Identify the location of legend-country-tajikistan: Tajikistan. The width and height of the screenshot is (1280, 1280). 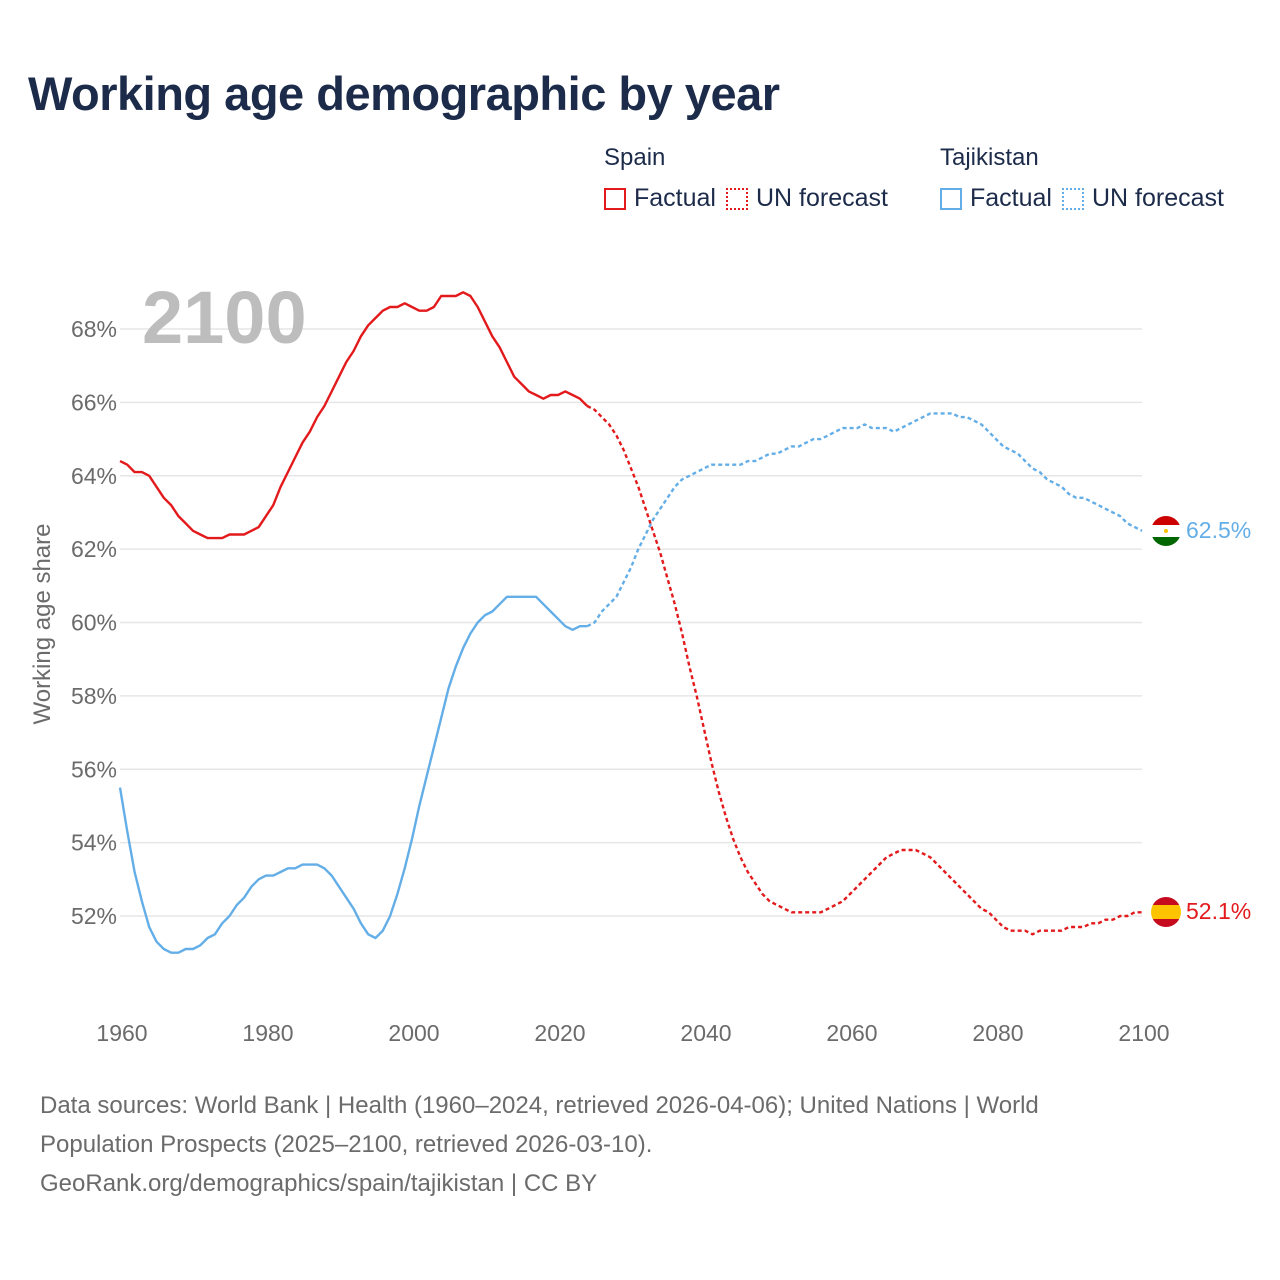
(989, 157).